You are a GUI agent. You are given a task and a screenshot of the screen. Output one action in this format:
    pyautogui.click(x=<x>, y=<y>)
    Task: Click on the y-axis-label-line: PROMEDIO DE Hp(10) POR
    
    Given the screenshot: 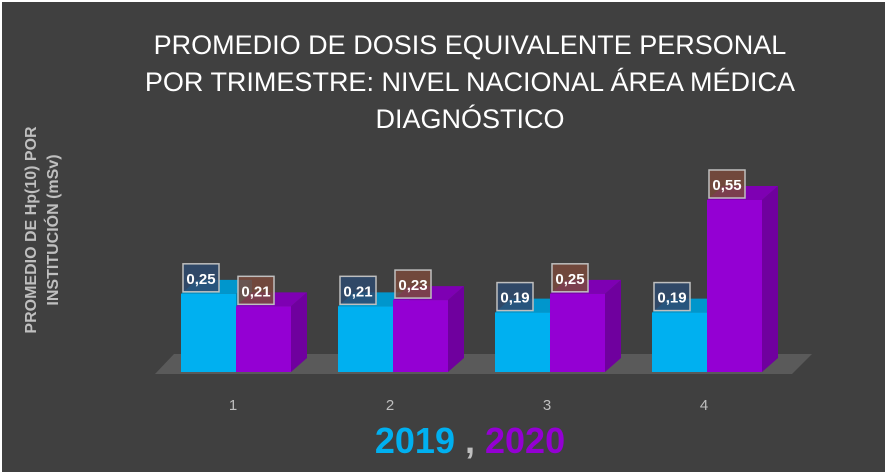 What is the action you would take?
    pyautogui.click(x=31, y=230)
    